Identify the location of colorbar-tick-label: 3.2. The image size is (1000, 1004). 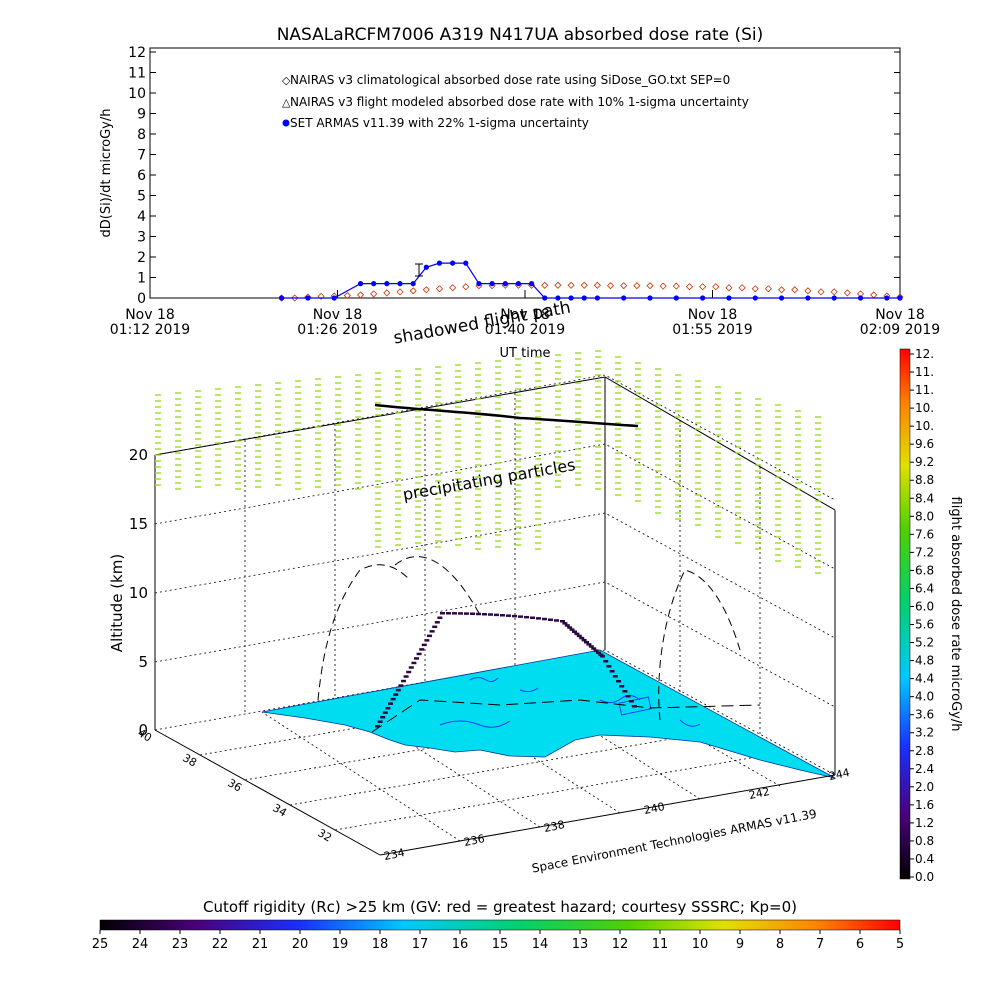
(924, 733).